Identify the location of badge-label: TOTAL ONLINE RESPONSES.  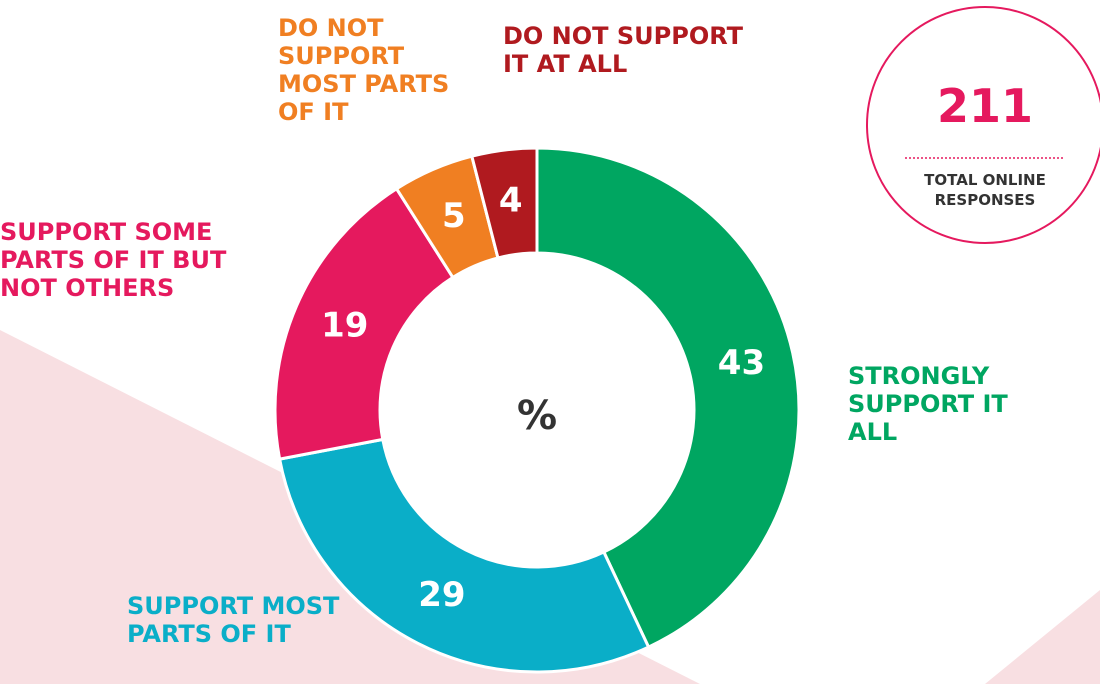
(985, 190).